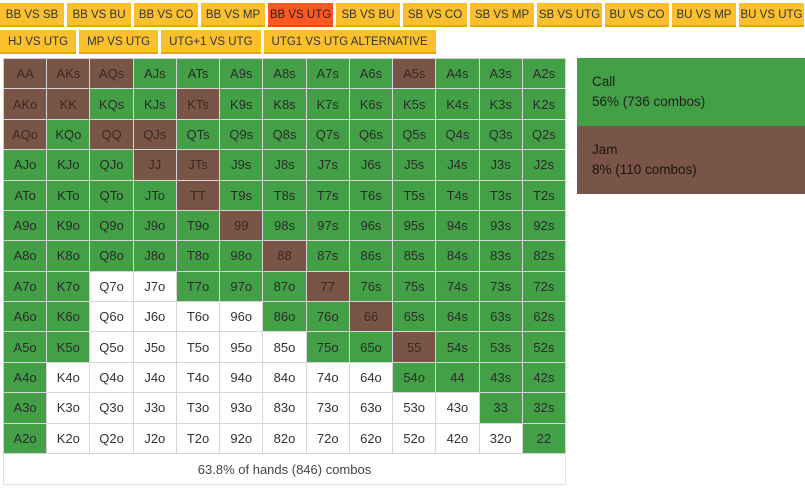 This screenshot has width=805, height=500. I want to click on tab-utg-1-vs-utg: UTG+1 VS UTG, so click(211, 42).